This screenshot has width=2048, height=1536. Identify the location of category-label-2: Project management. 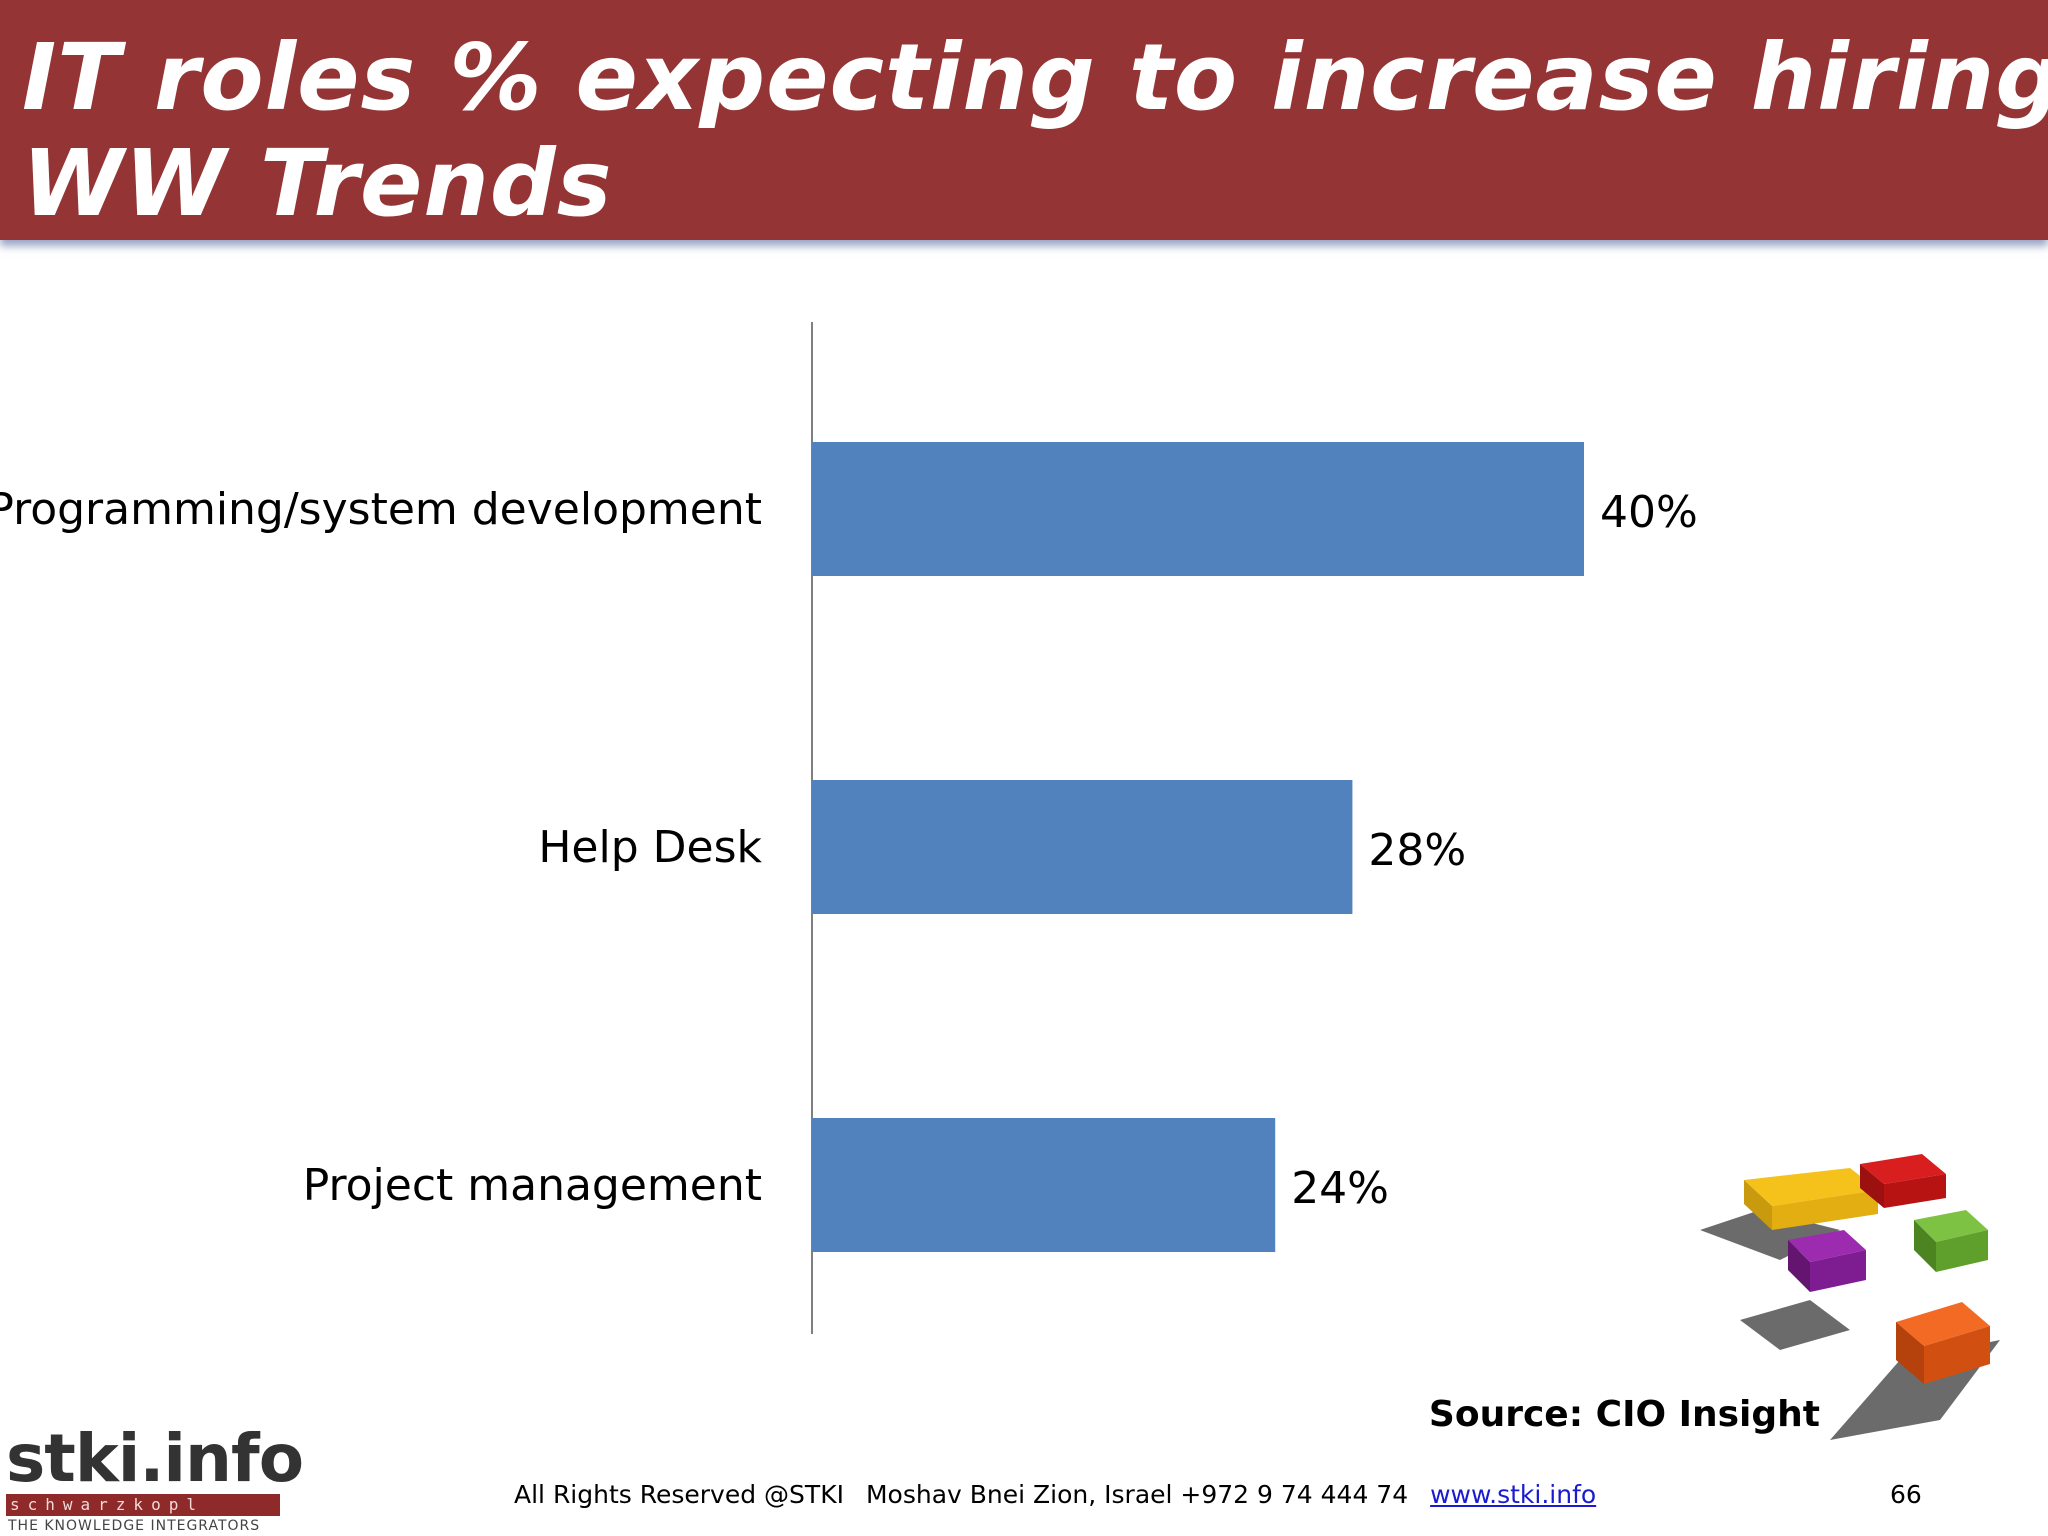
(532, 1185).